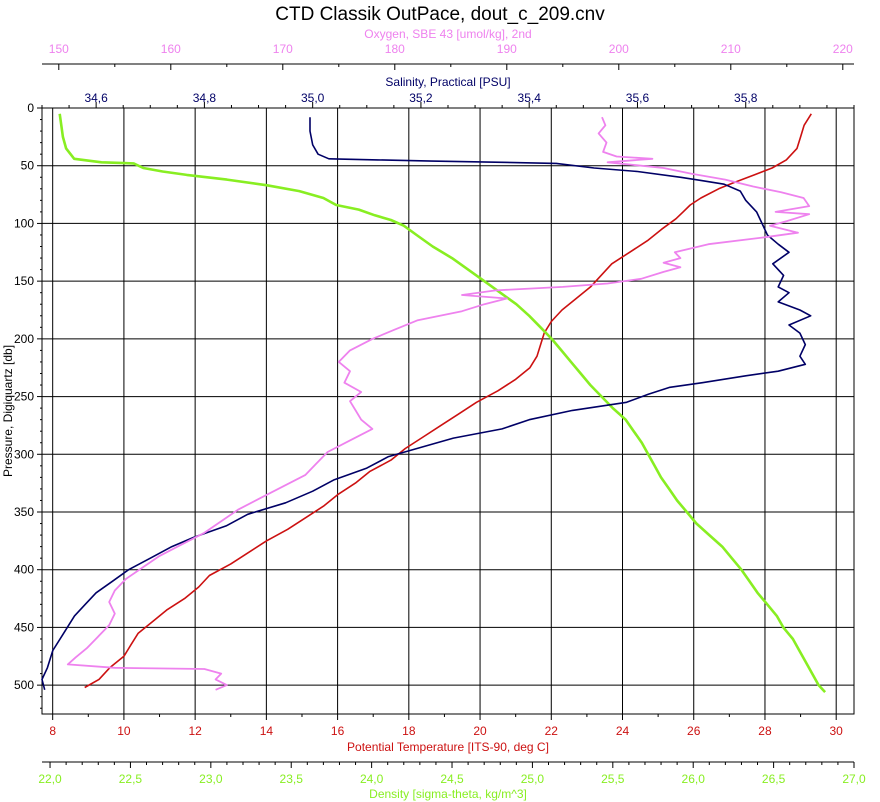 The width and height of the screenshot is (880, 802). Describe the element at coordinates (24, 627) in the screenshot. I see `pressure-tick-label: 450` at that location.